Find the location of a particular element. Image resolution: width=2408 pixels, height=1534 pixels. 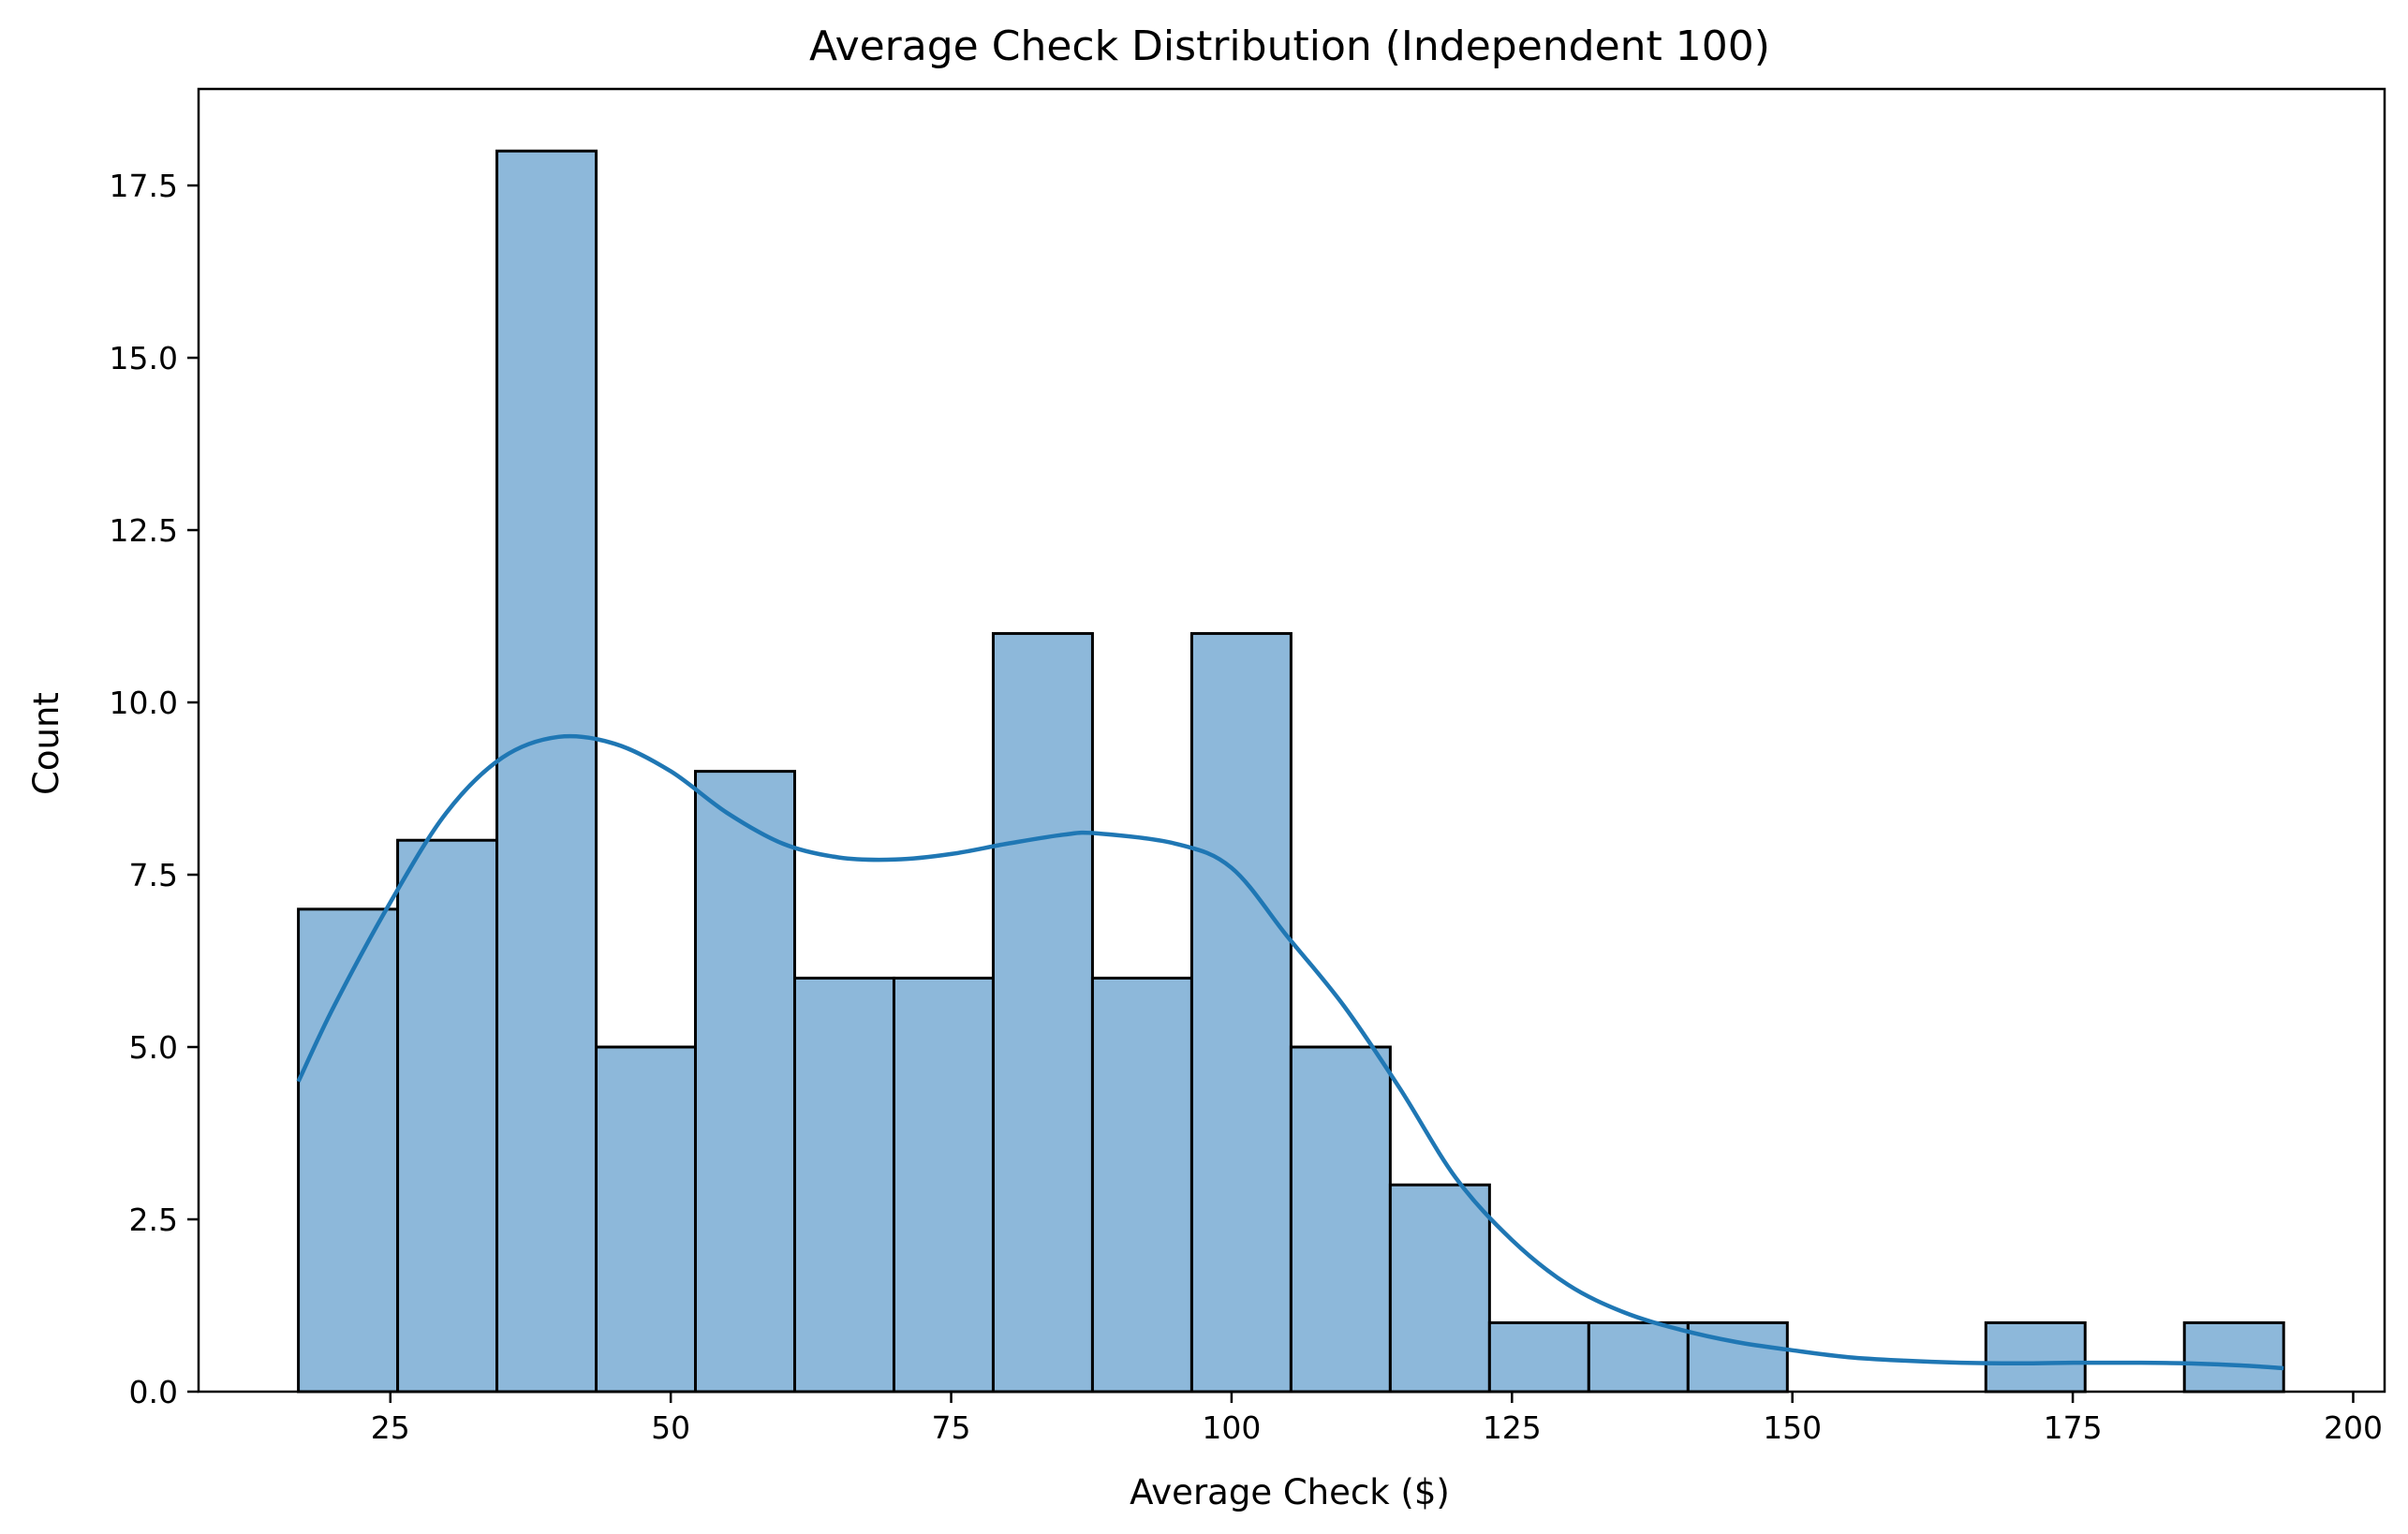

y-tick-label: 12.5 is located at coordinates (144, 531).